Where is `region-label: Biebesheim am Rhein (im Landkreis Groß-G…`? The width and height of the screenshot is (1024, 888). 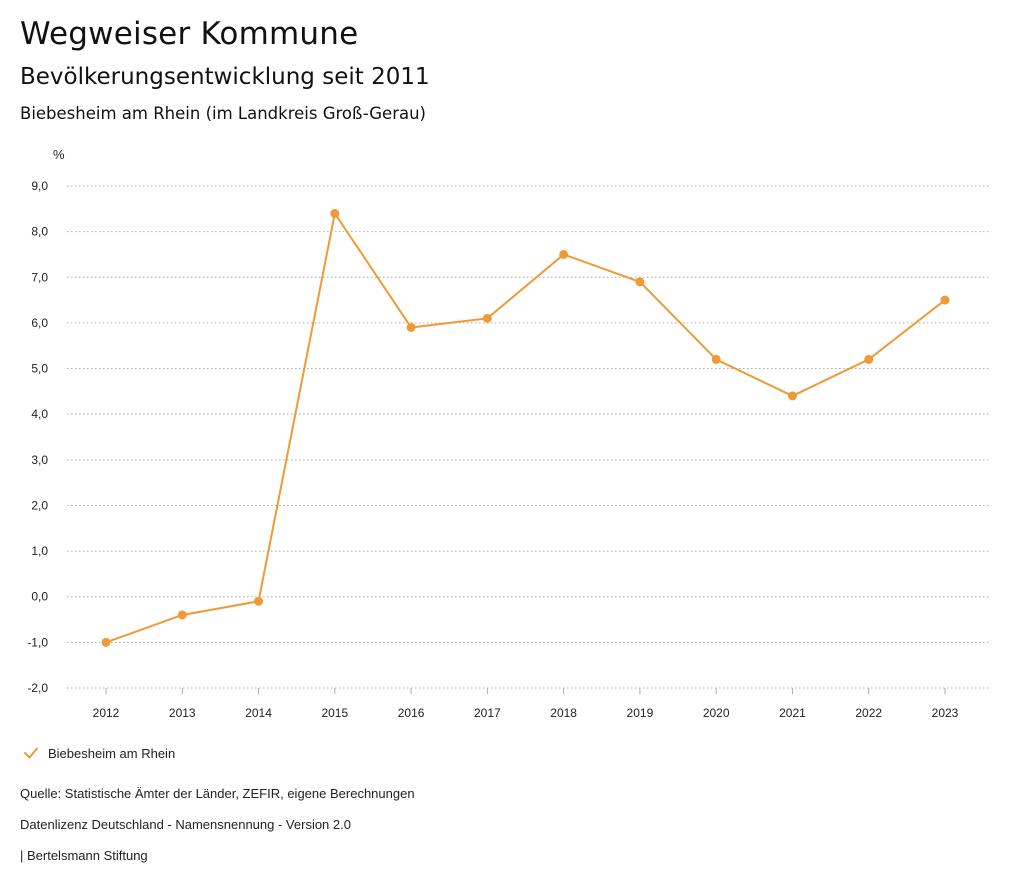 region-label: Biebesheim am Rhein (im Landkreis Groß-G… is located at coordinates (223, 113).